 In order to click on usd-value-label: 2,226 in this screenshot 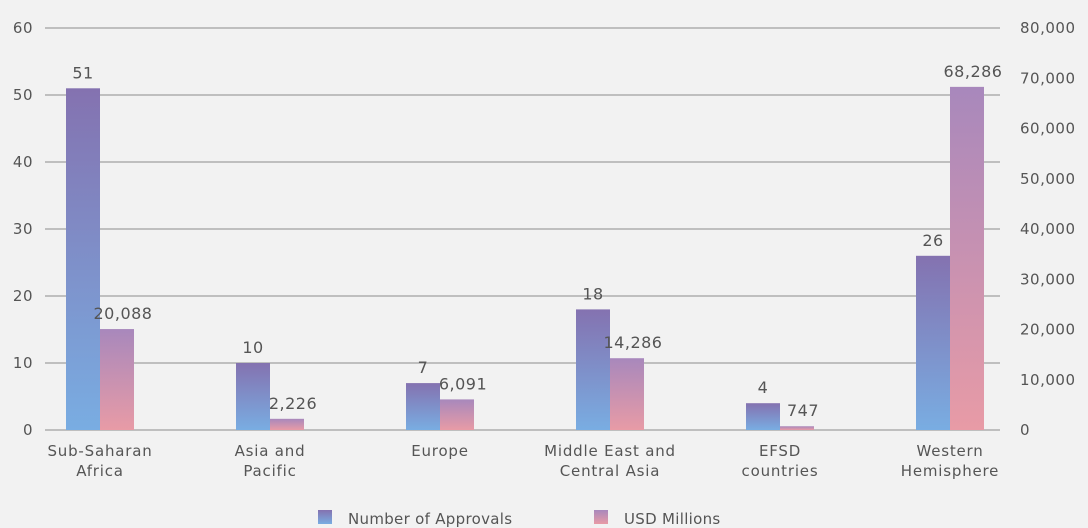, I will do `click(293, 403)`.